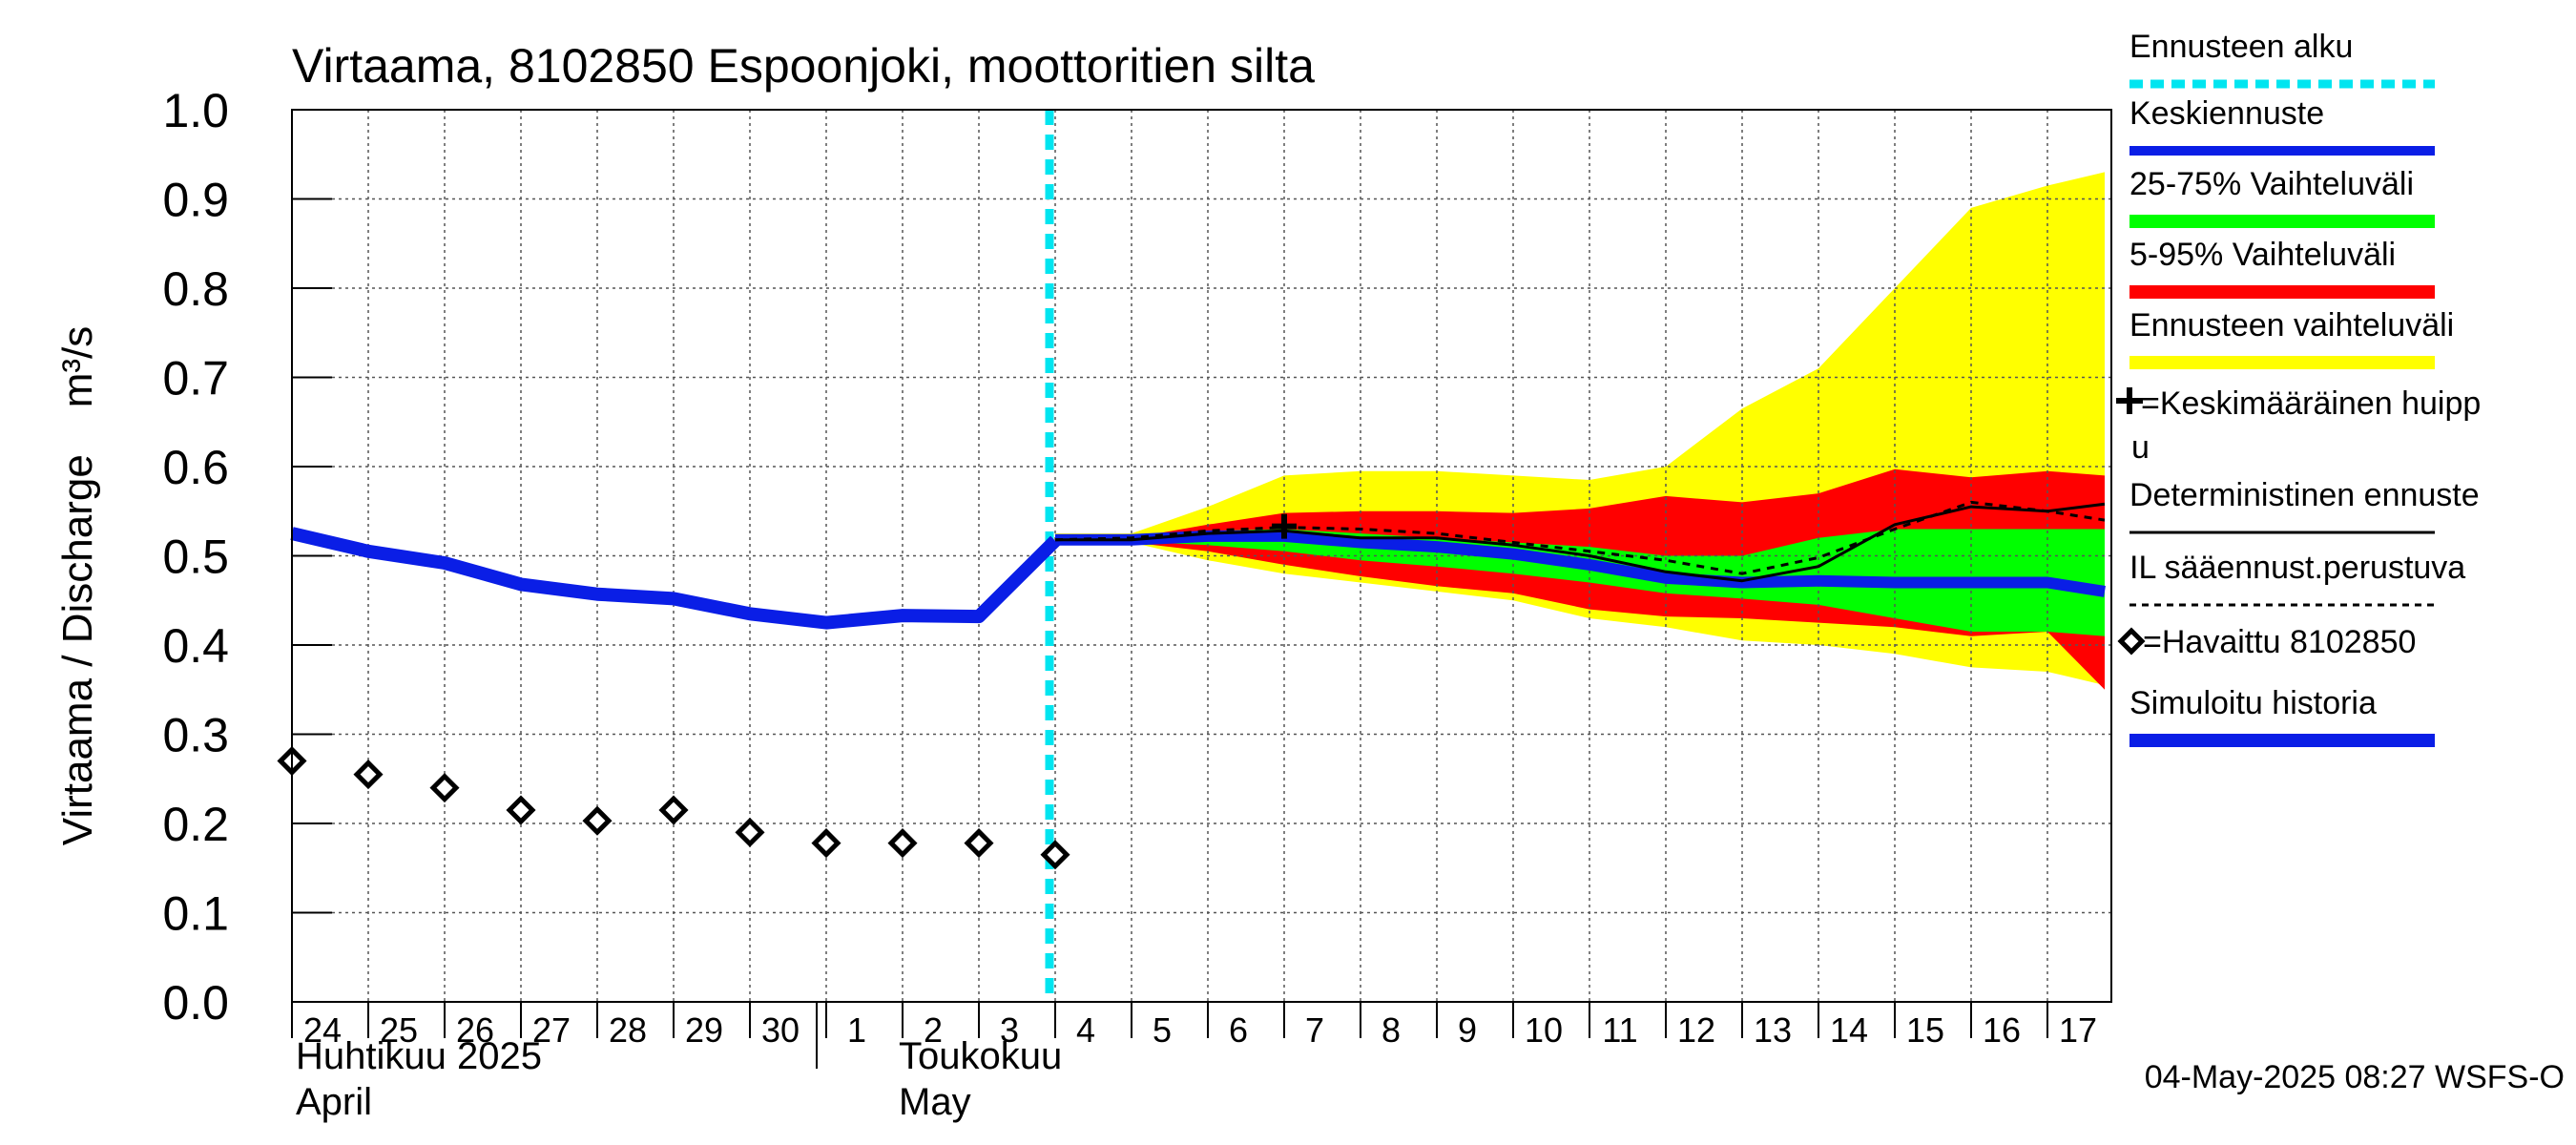 This screenshot has width=2576, height=1145. I want to click on y-tick-label: 0.5, so click(195, 557).